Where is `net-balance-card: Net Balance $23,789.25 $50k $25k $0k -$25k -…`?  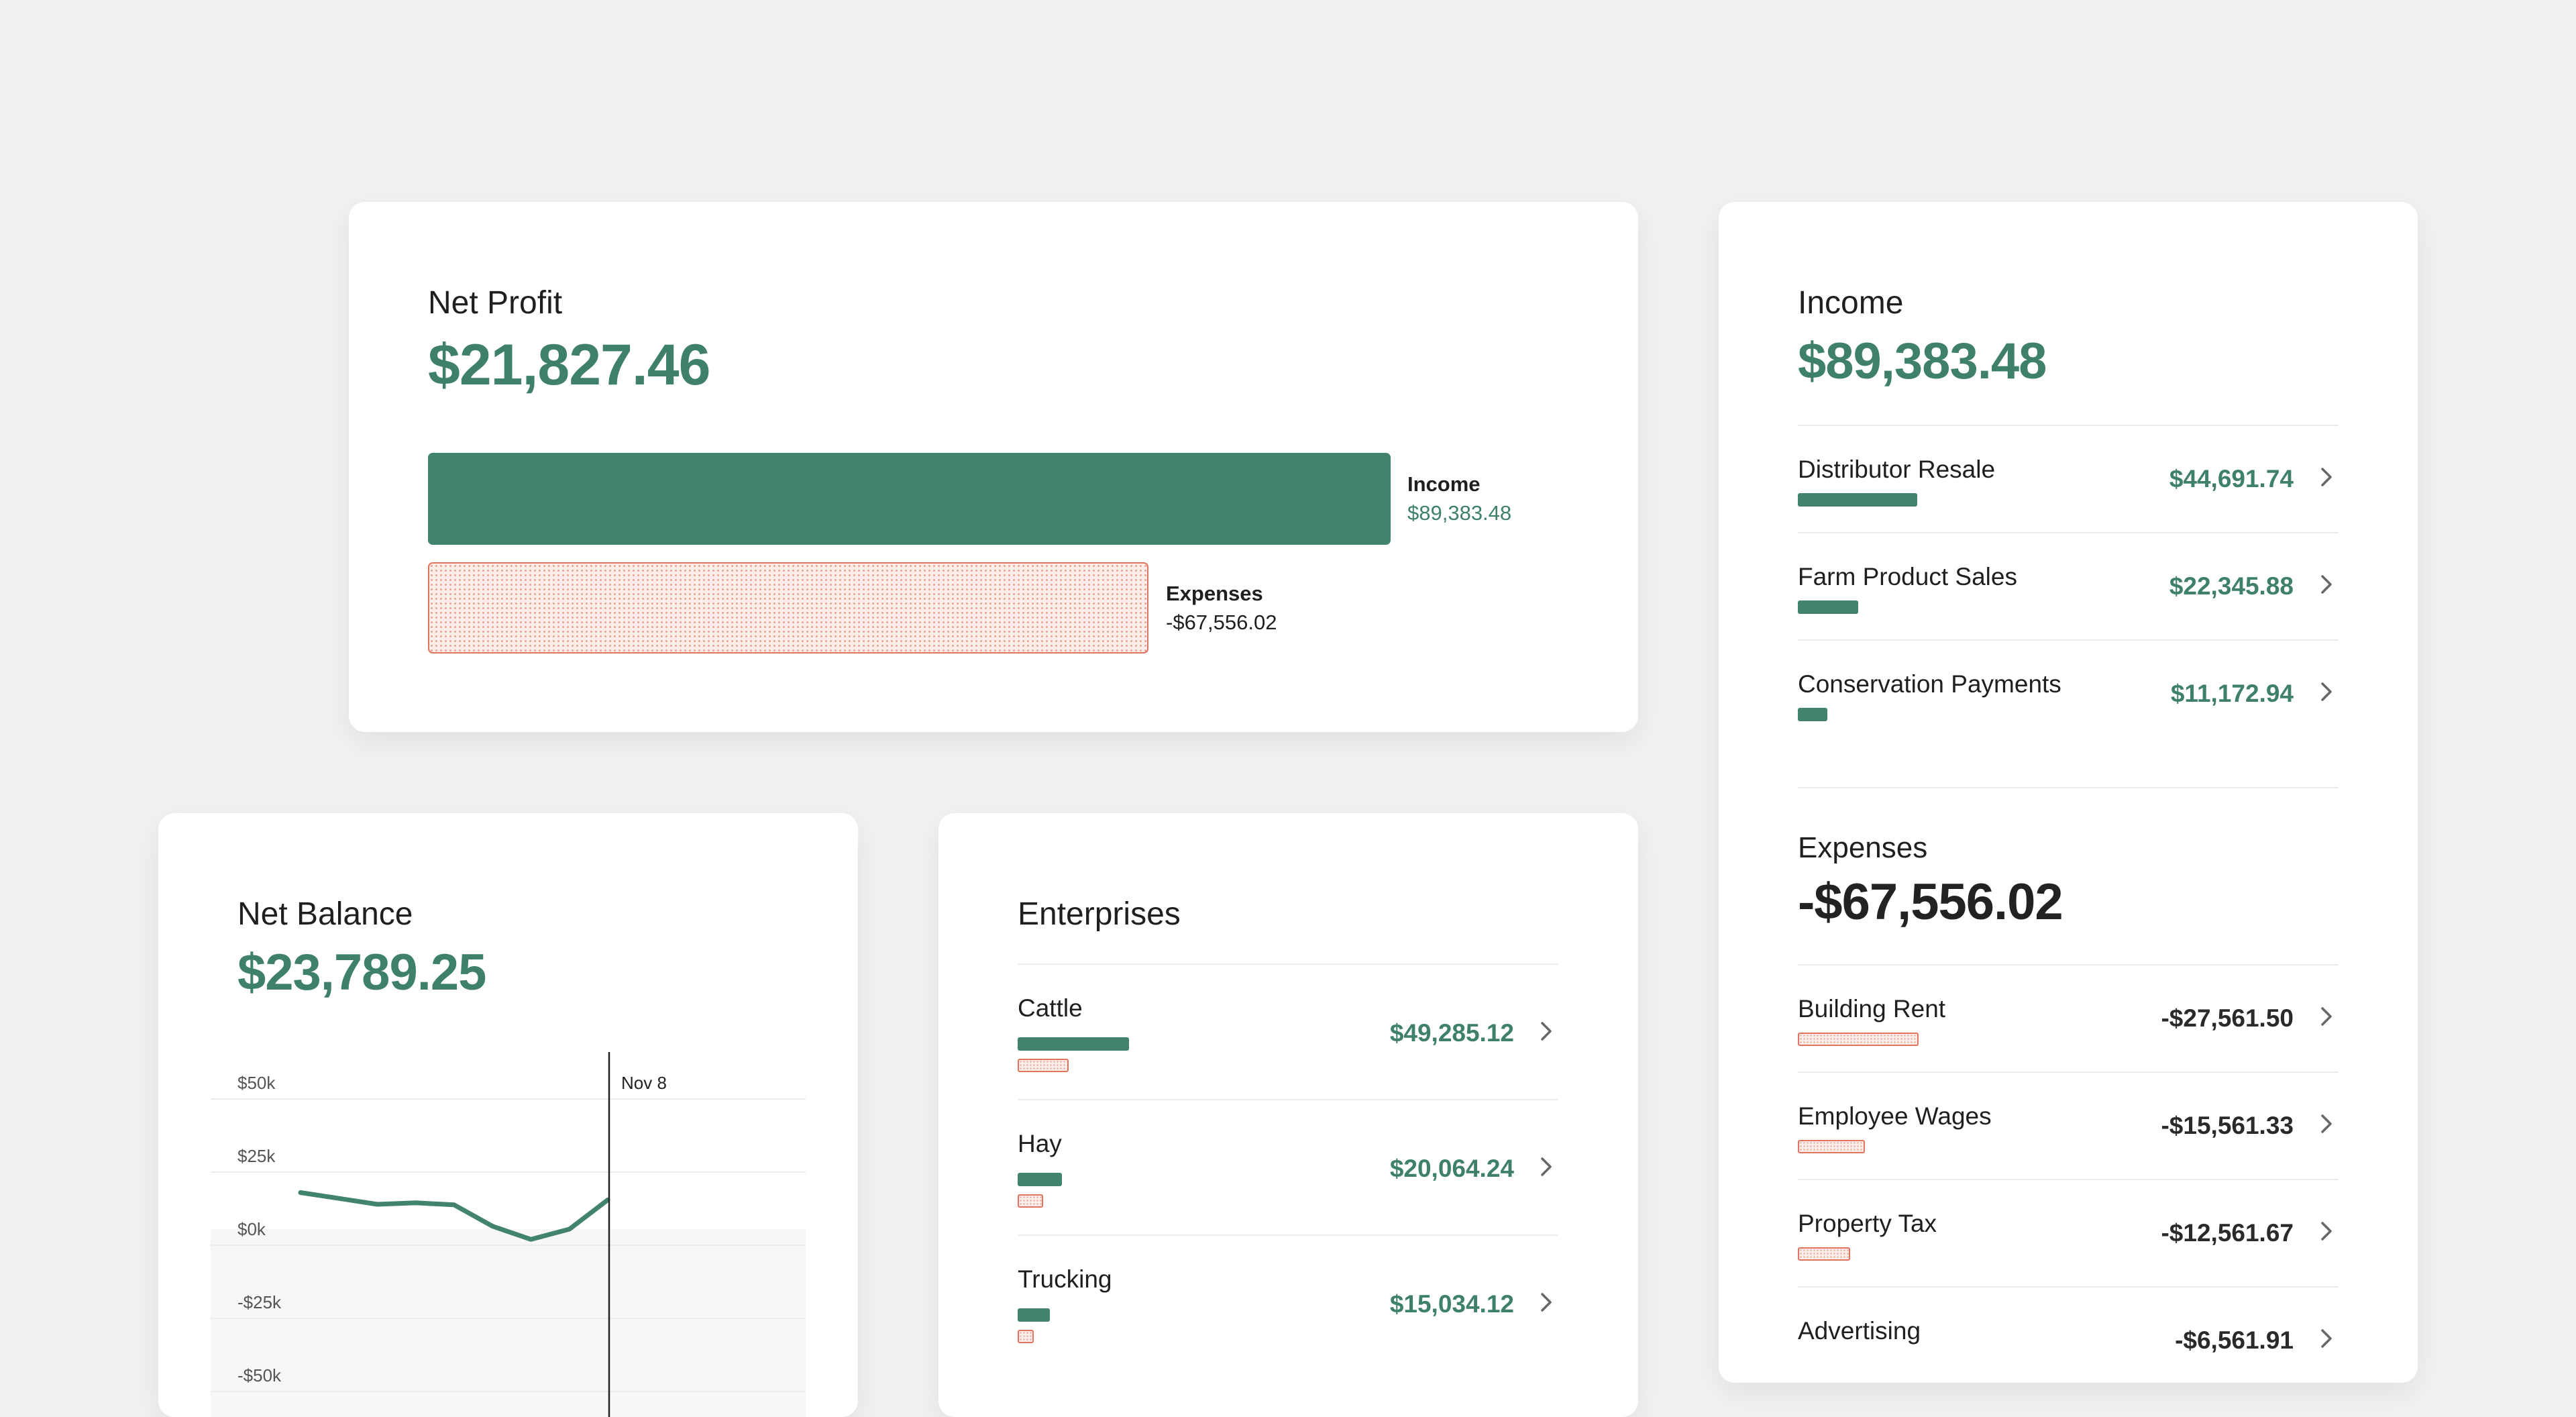 net-balance-card: Net Balance $23,789.25 $50k $25k $0k -$25k -… is located at coordinates (508, 1115).